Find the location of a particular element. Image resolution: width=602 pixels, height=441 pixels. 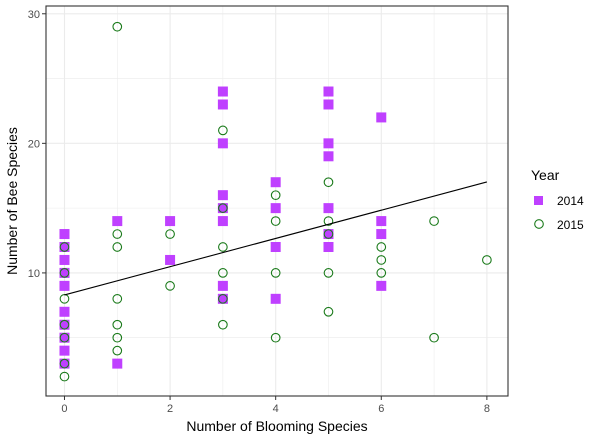

y-tick-label: 20 is located at coordinates (34, 144).